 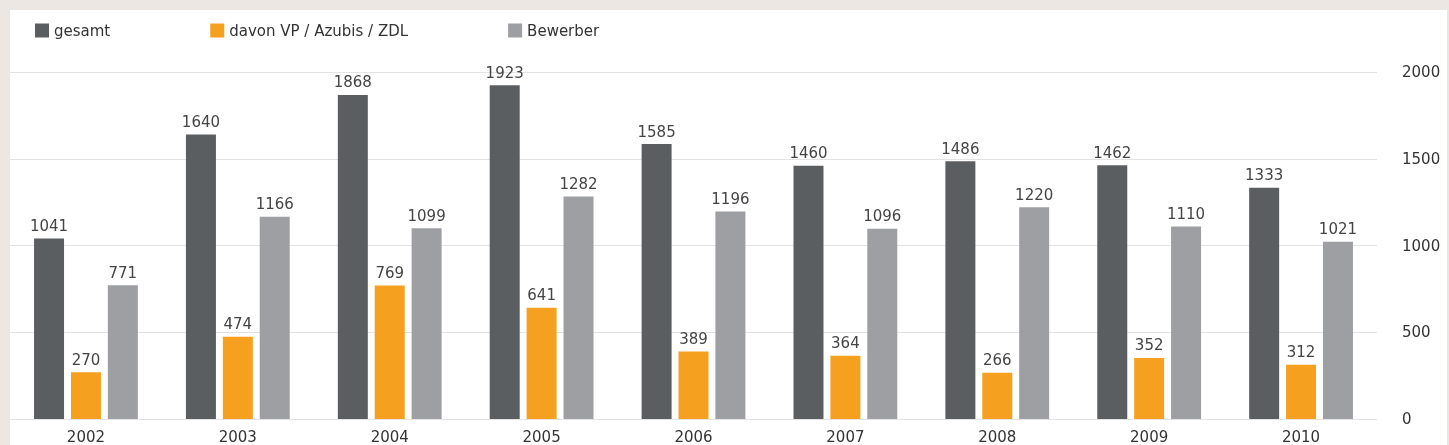 What do you see at coordinates (656, 131) in the screenshot?
I see `data-label: 1585` at bounding box center [656, 131].